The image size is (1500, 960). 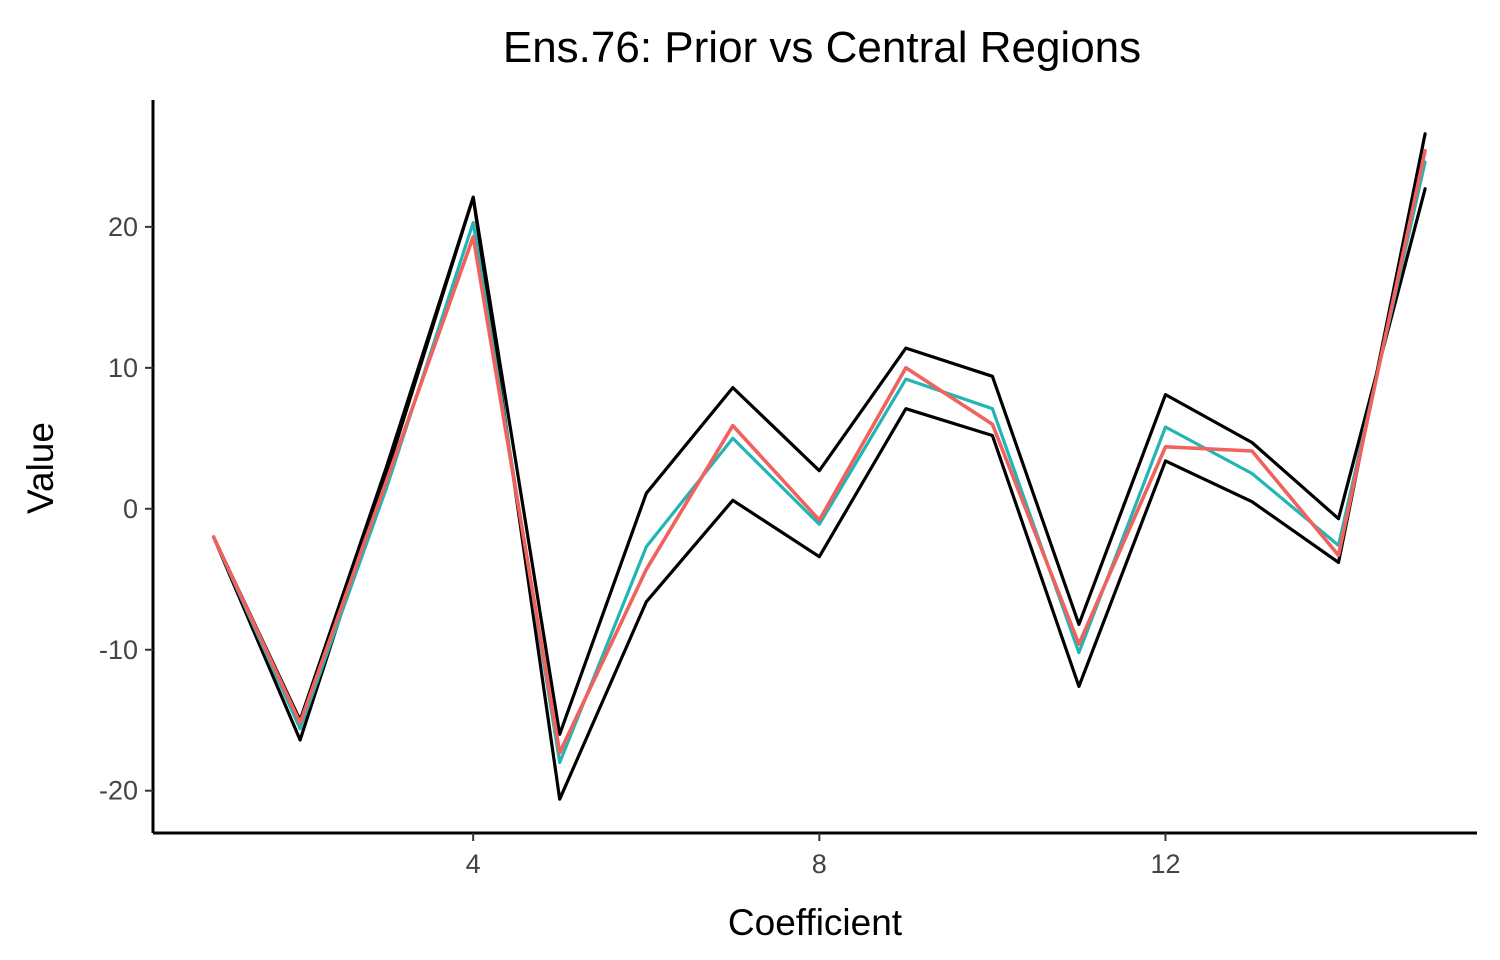 What do you see at coordinates (118, 650) in the screenshot?
I see `y-tick-label: -10` at bounding box center [118, 650].